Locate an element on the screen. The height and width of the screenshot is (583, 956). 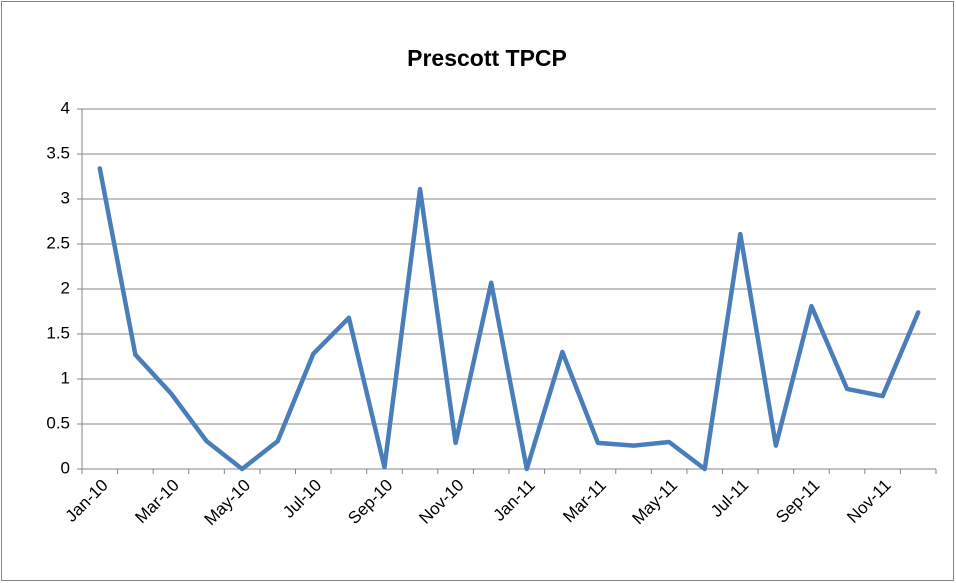
chart-title: Prescott TPCP is located at coordinates (487, 58).